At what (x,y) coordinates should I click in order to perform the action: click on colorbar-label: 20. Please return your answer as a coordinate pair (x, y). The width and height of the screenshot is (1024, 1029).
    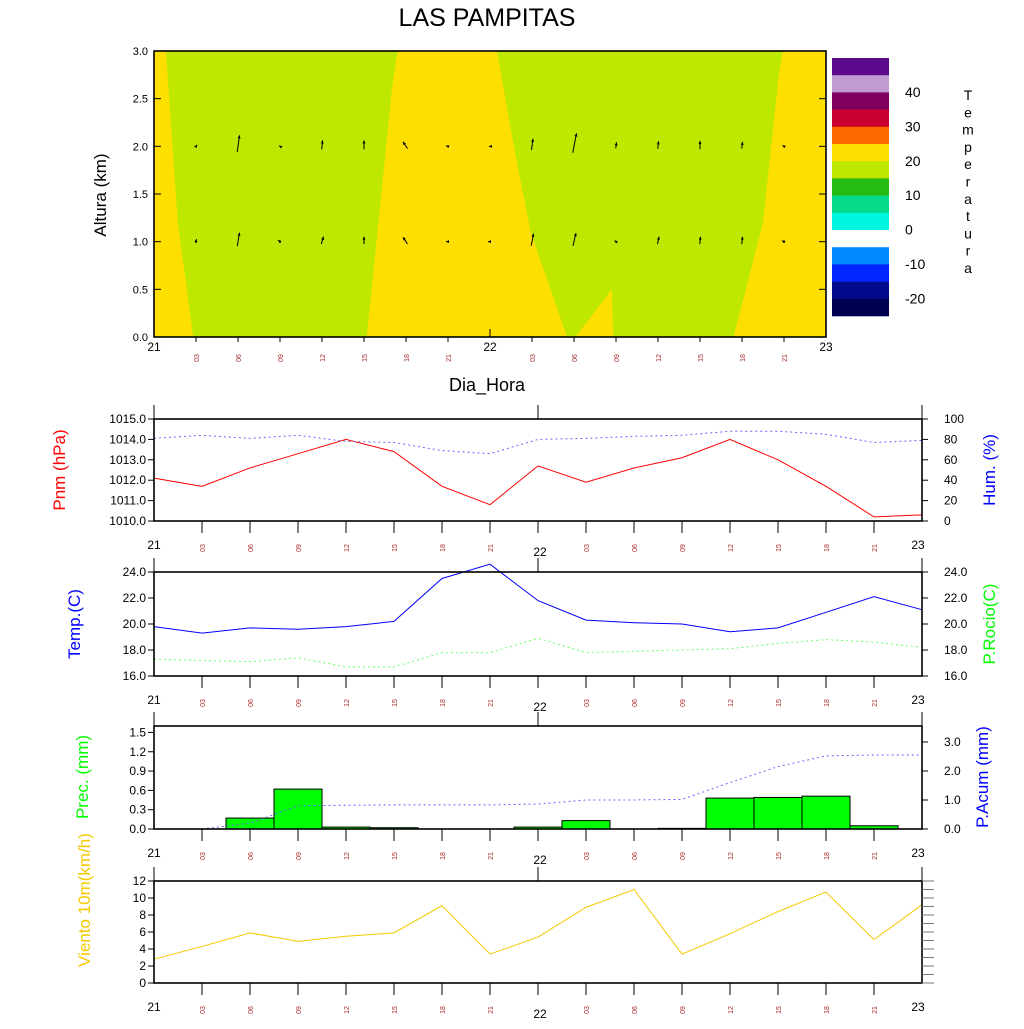
    Looking at the image, I should click on (913, 161).